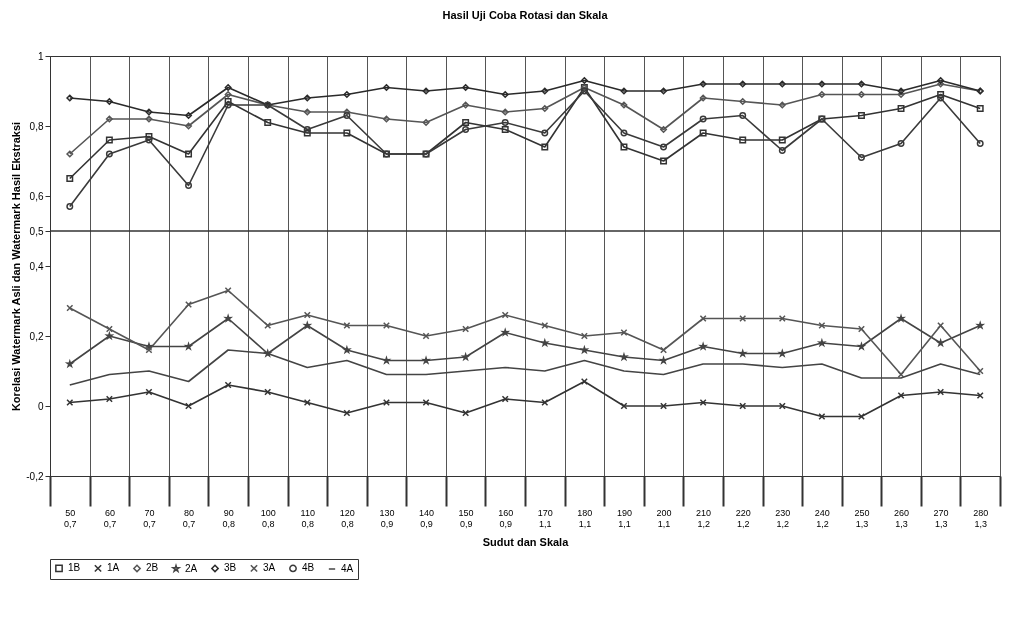  I want to click on x-tick-label: 120 0,8, so click(347, 518).